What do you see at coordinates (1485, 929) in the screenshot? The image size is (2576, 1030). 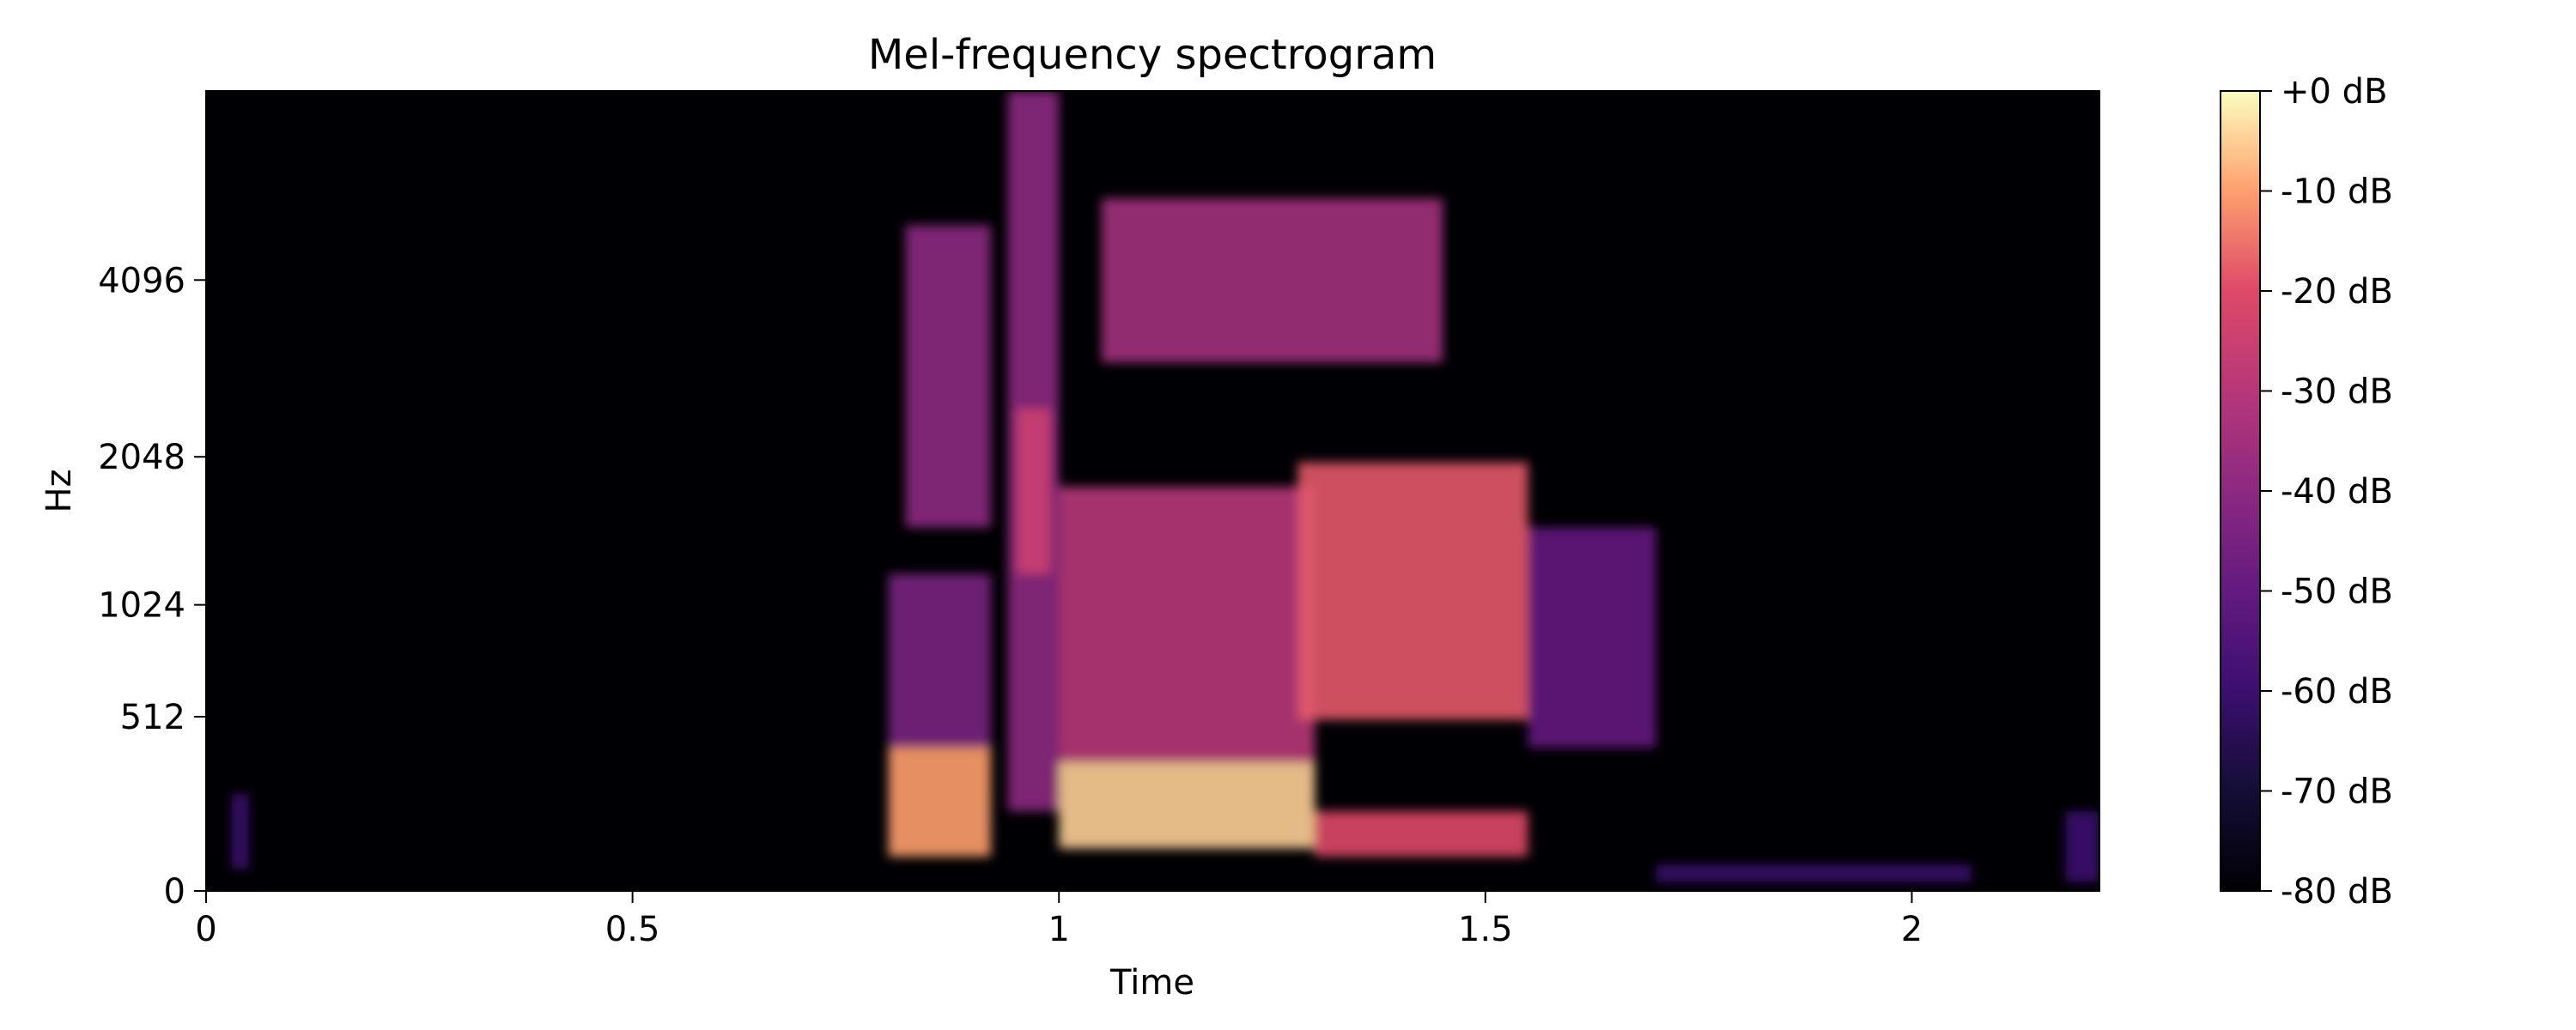 I see `x-tick-label: 1.5` at bounding box center [1485, 929].